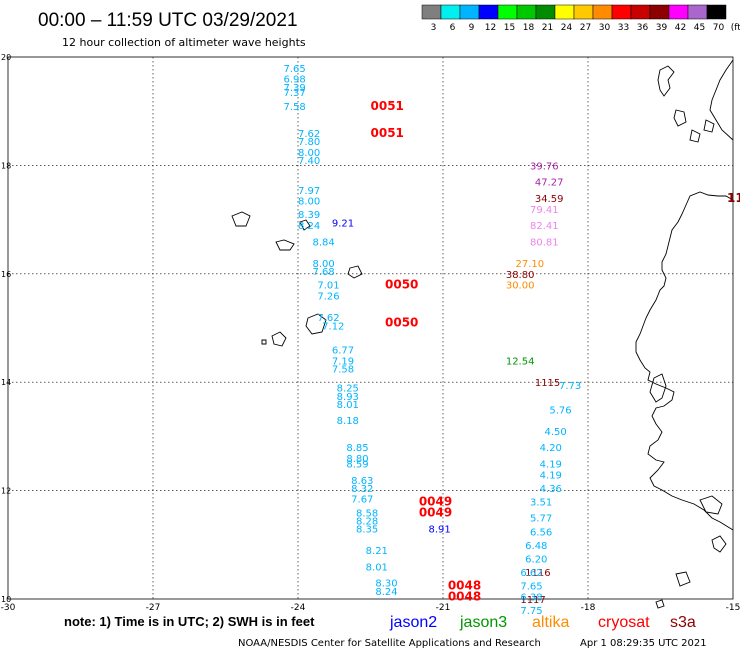 Image resolution: width=740 pixels, height=650 pixels. Describe the element at coordinates (623, 28) in the screenshot. I see `color-scale-label: 33` at that location.